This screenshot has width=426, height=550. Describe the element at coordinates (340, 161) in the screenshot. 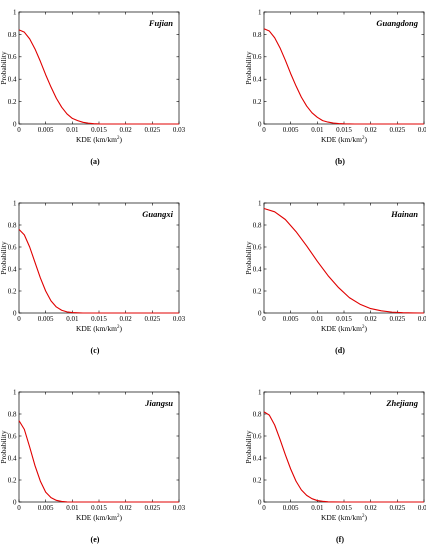

I see `panel-caption: (b)` at that location.